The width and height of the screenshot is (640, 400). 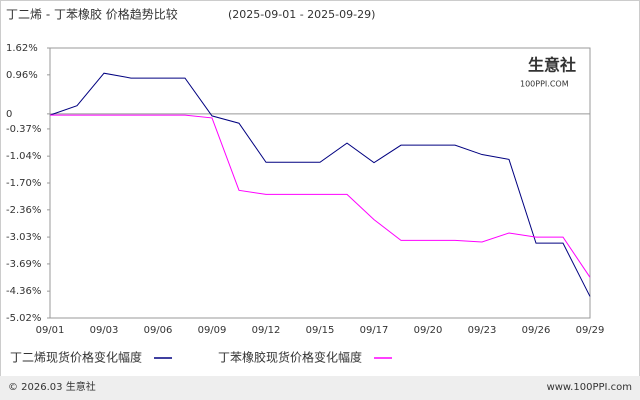 I want to click on y-tick-label: -1.04%, so click(x=23, y=156).